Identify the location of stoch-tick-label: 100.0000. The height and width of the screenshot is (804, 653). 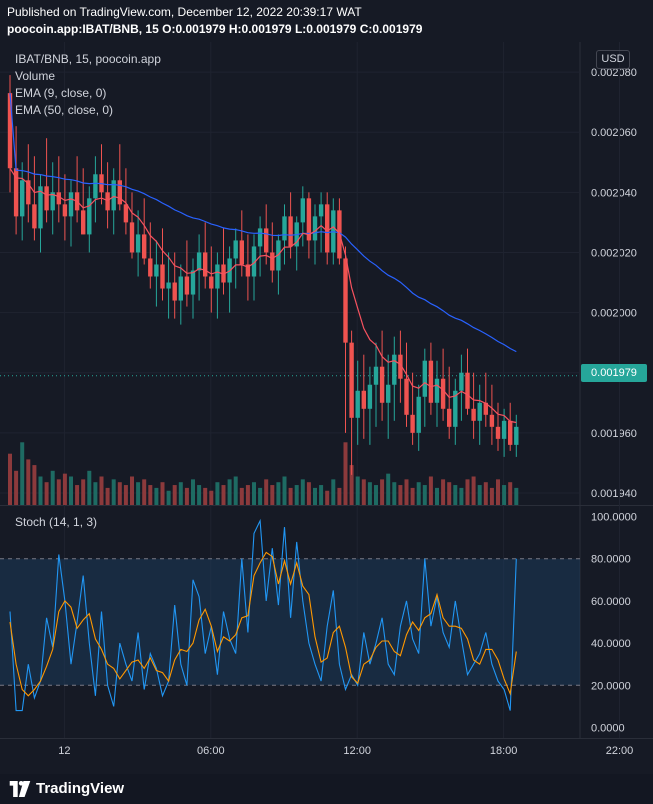
(614, 518).